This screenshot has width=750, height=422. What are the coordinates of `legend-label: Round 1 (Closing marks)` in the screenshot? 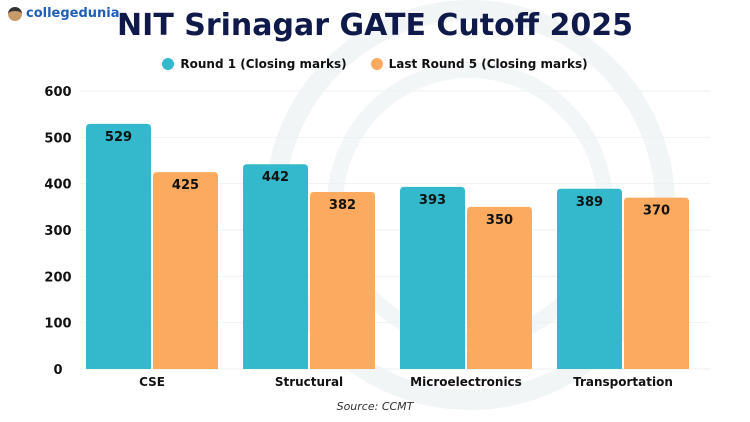 It's located at (263, 64).